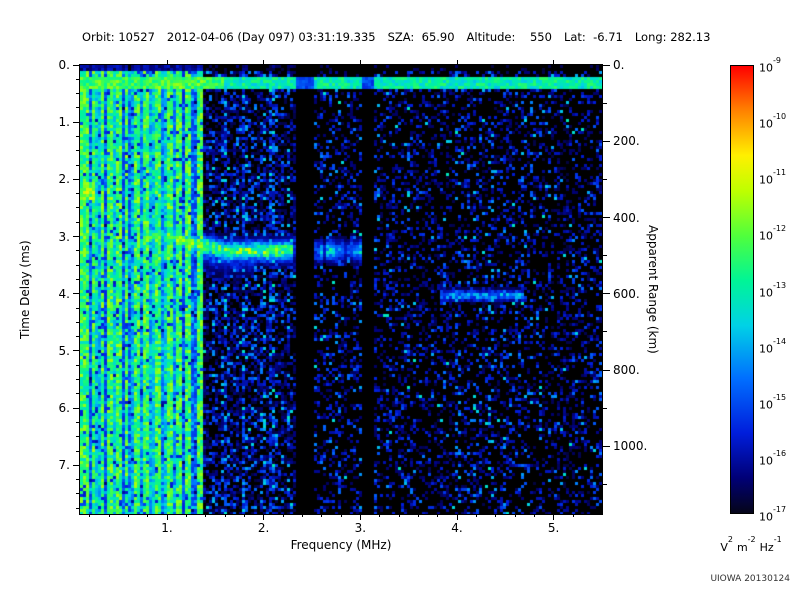 The width and height of the screenshot is (800, 600). Describe the element at coordinates (626, 141) in the screenshot. I see `range-tick-label: 200.` at that location.